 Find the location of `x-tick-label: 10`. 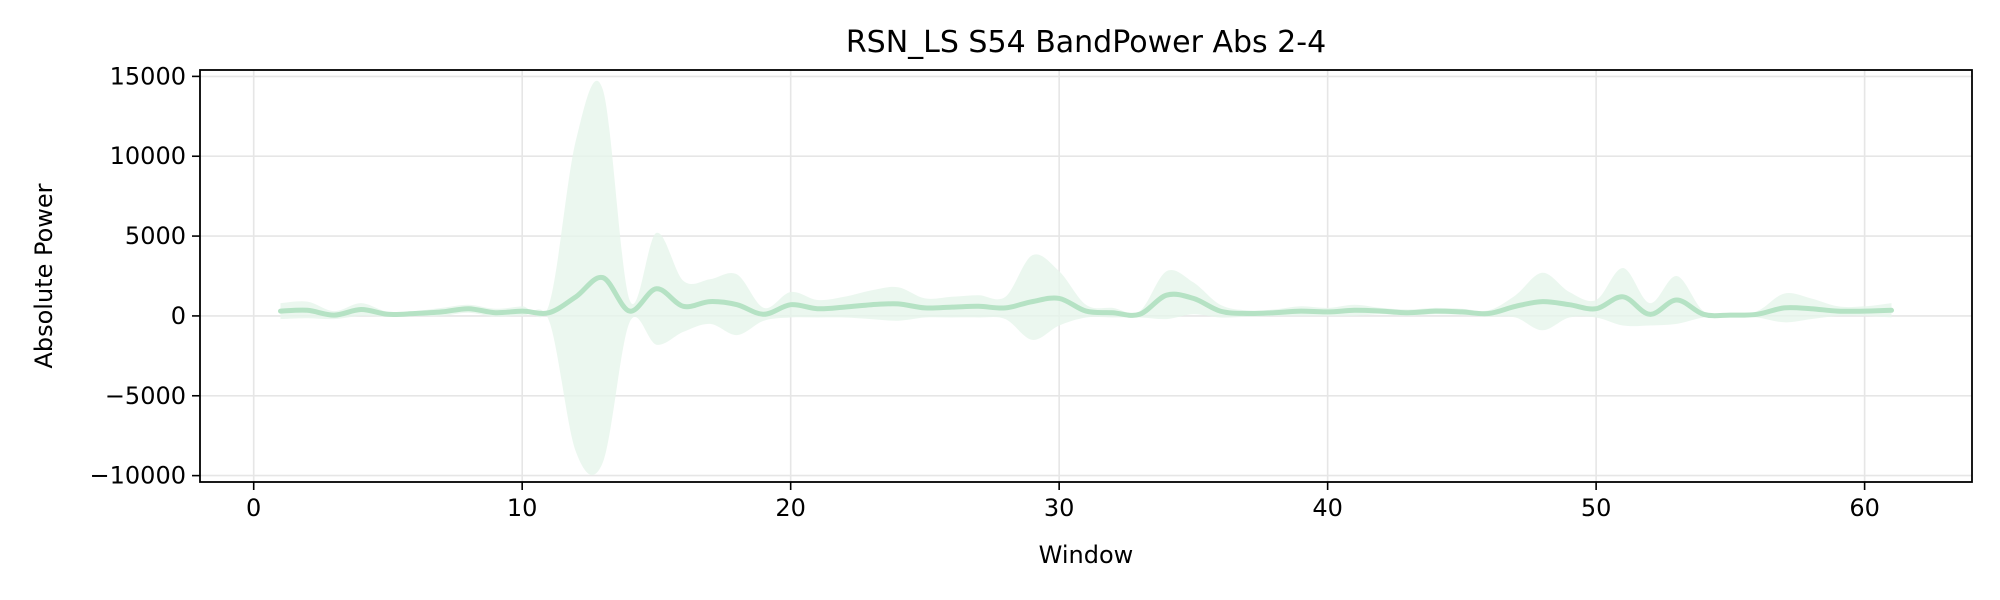

x-tick-label: 10 is located at coordinates (522, 508).